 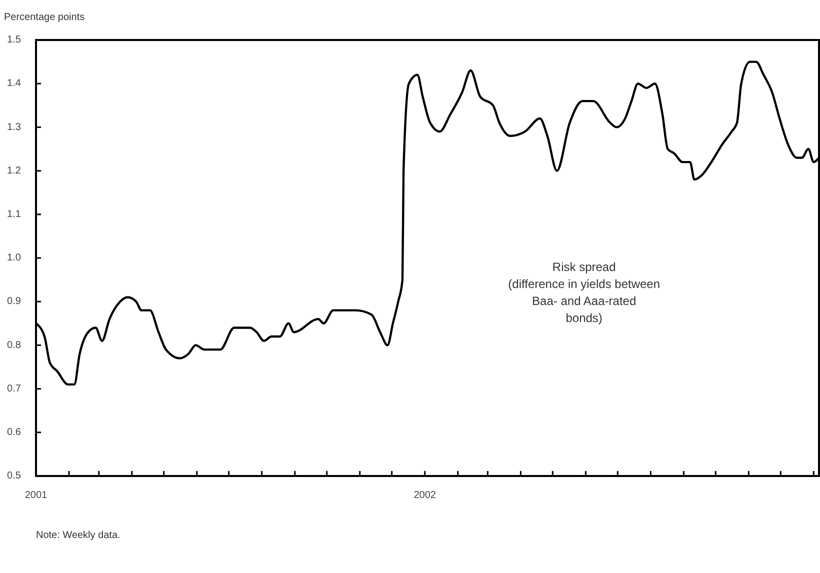 I want to click on y-tick-label: 0.6, so click(x=14, y=432).